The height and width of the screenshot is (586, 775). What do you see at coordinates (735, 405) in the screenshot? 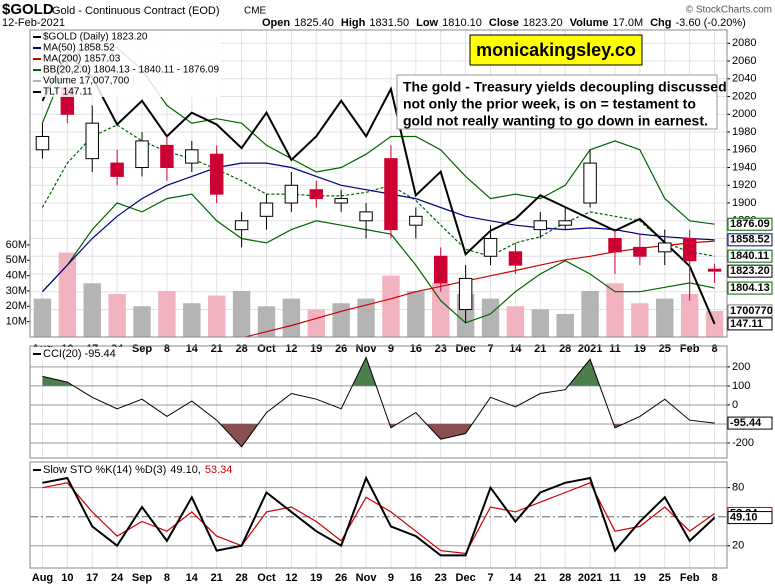
I see `y-tick-label: 0` at bounding box center [735, 405].